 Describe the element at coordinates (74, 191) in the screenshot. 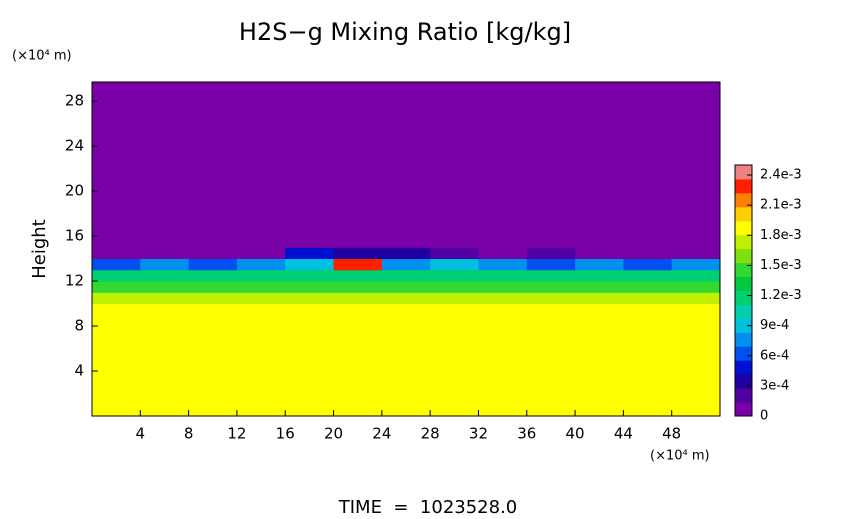

I see `y-tick-label: 20` at that location.